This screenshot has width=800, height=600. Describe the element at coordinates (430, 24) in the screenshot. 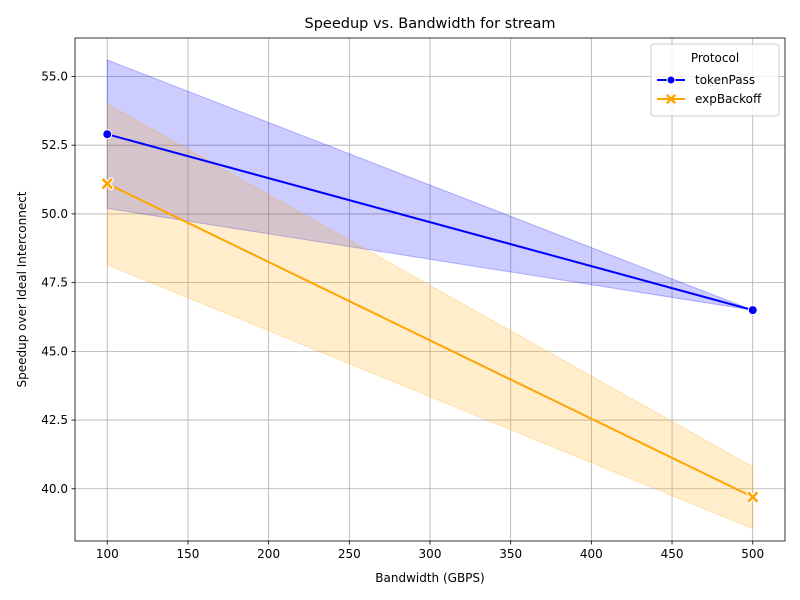

I see `chart-title: Speedup vs. Bandwidth for stream` at that location.